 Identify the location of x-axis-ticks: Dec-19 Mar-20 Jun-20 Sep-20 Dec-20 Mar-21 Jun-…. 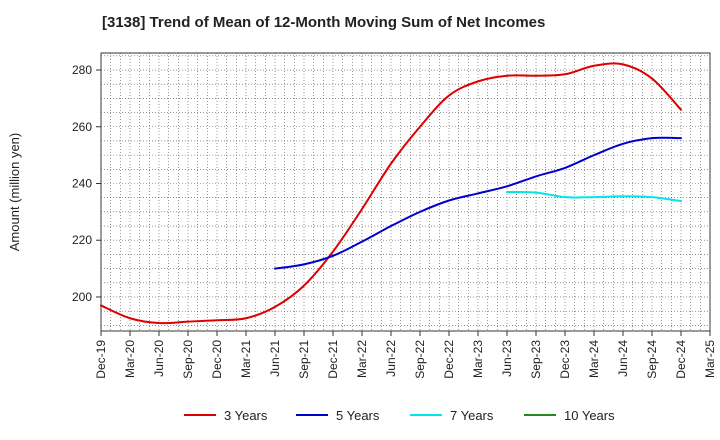
(405, 355).